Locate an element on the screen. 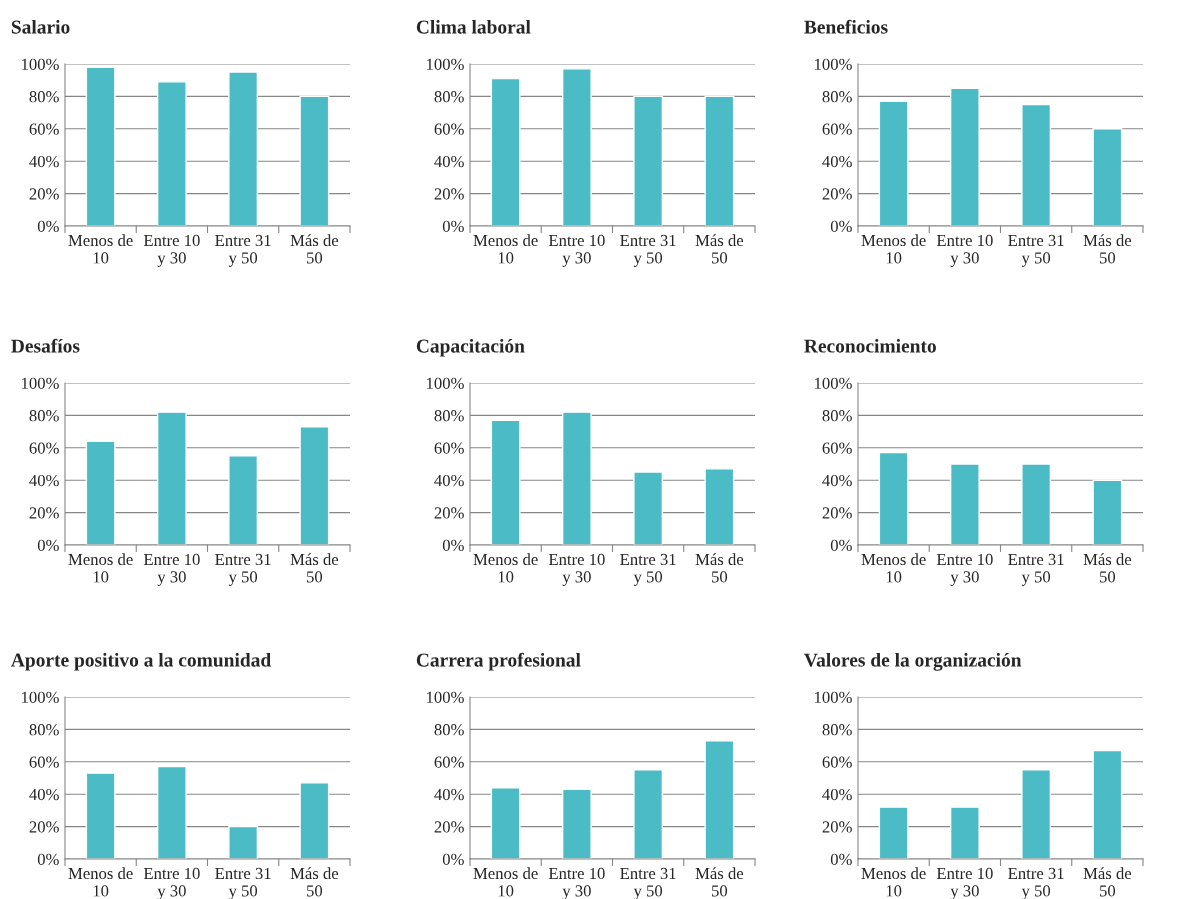 This screenshot has width=1184, height=899. chart-title: Clima laboral is located at coordinates (473, 26).